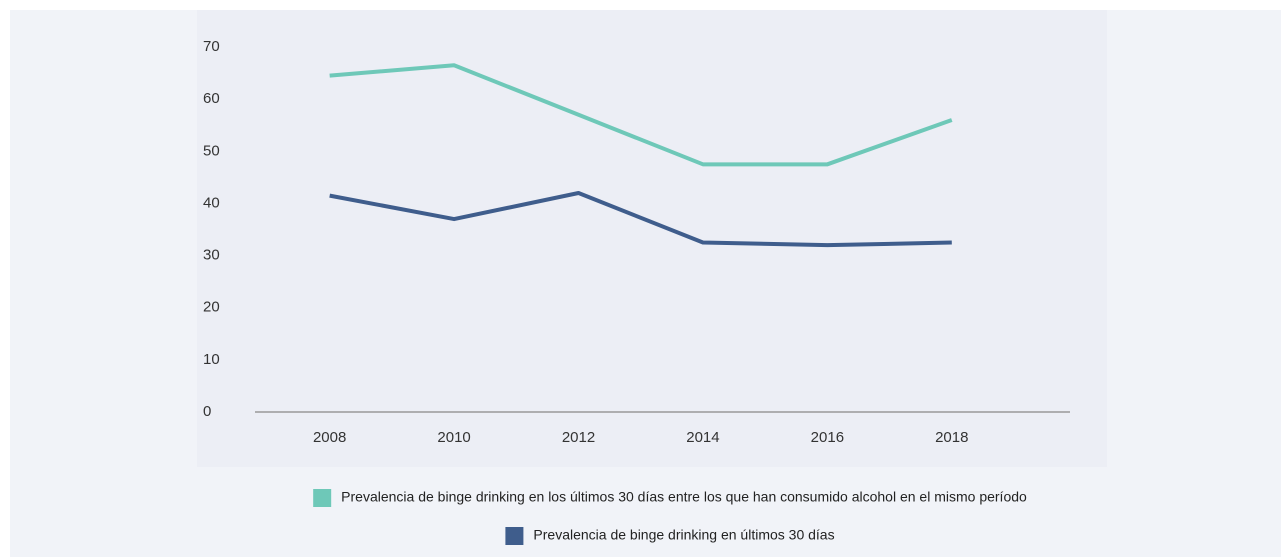  I want to click on x-tick-label: 2012, so click(578, 437).